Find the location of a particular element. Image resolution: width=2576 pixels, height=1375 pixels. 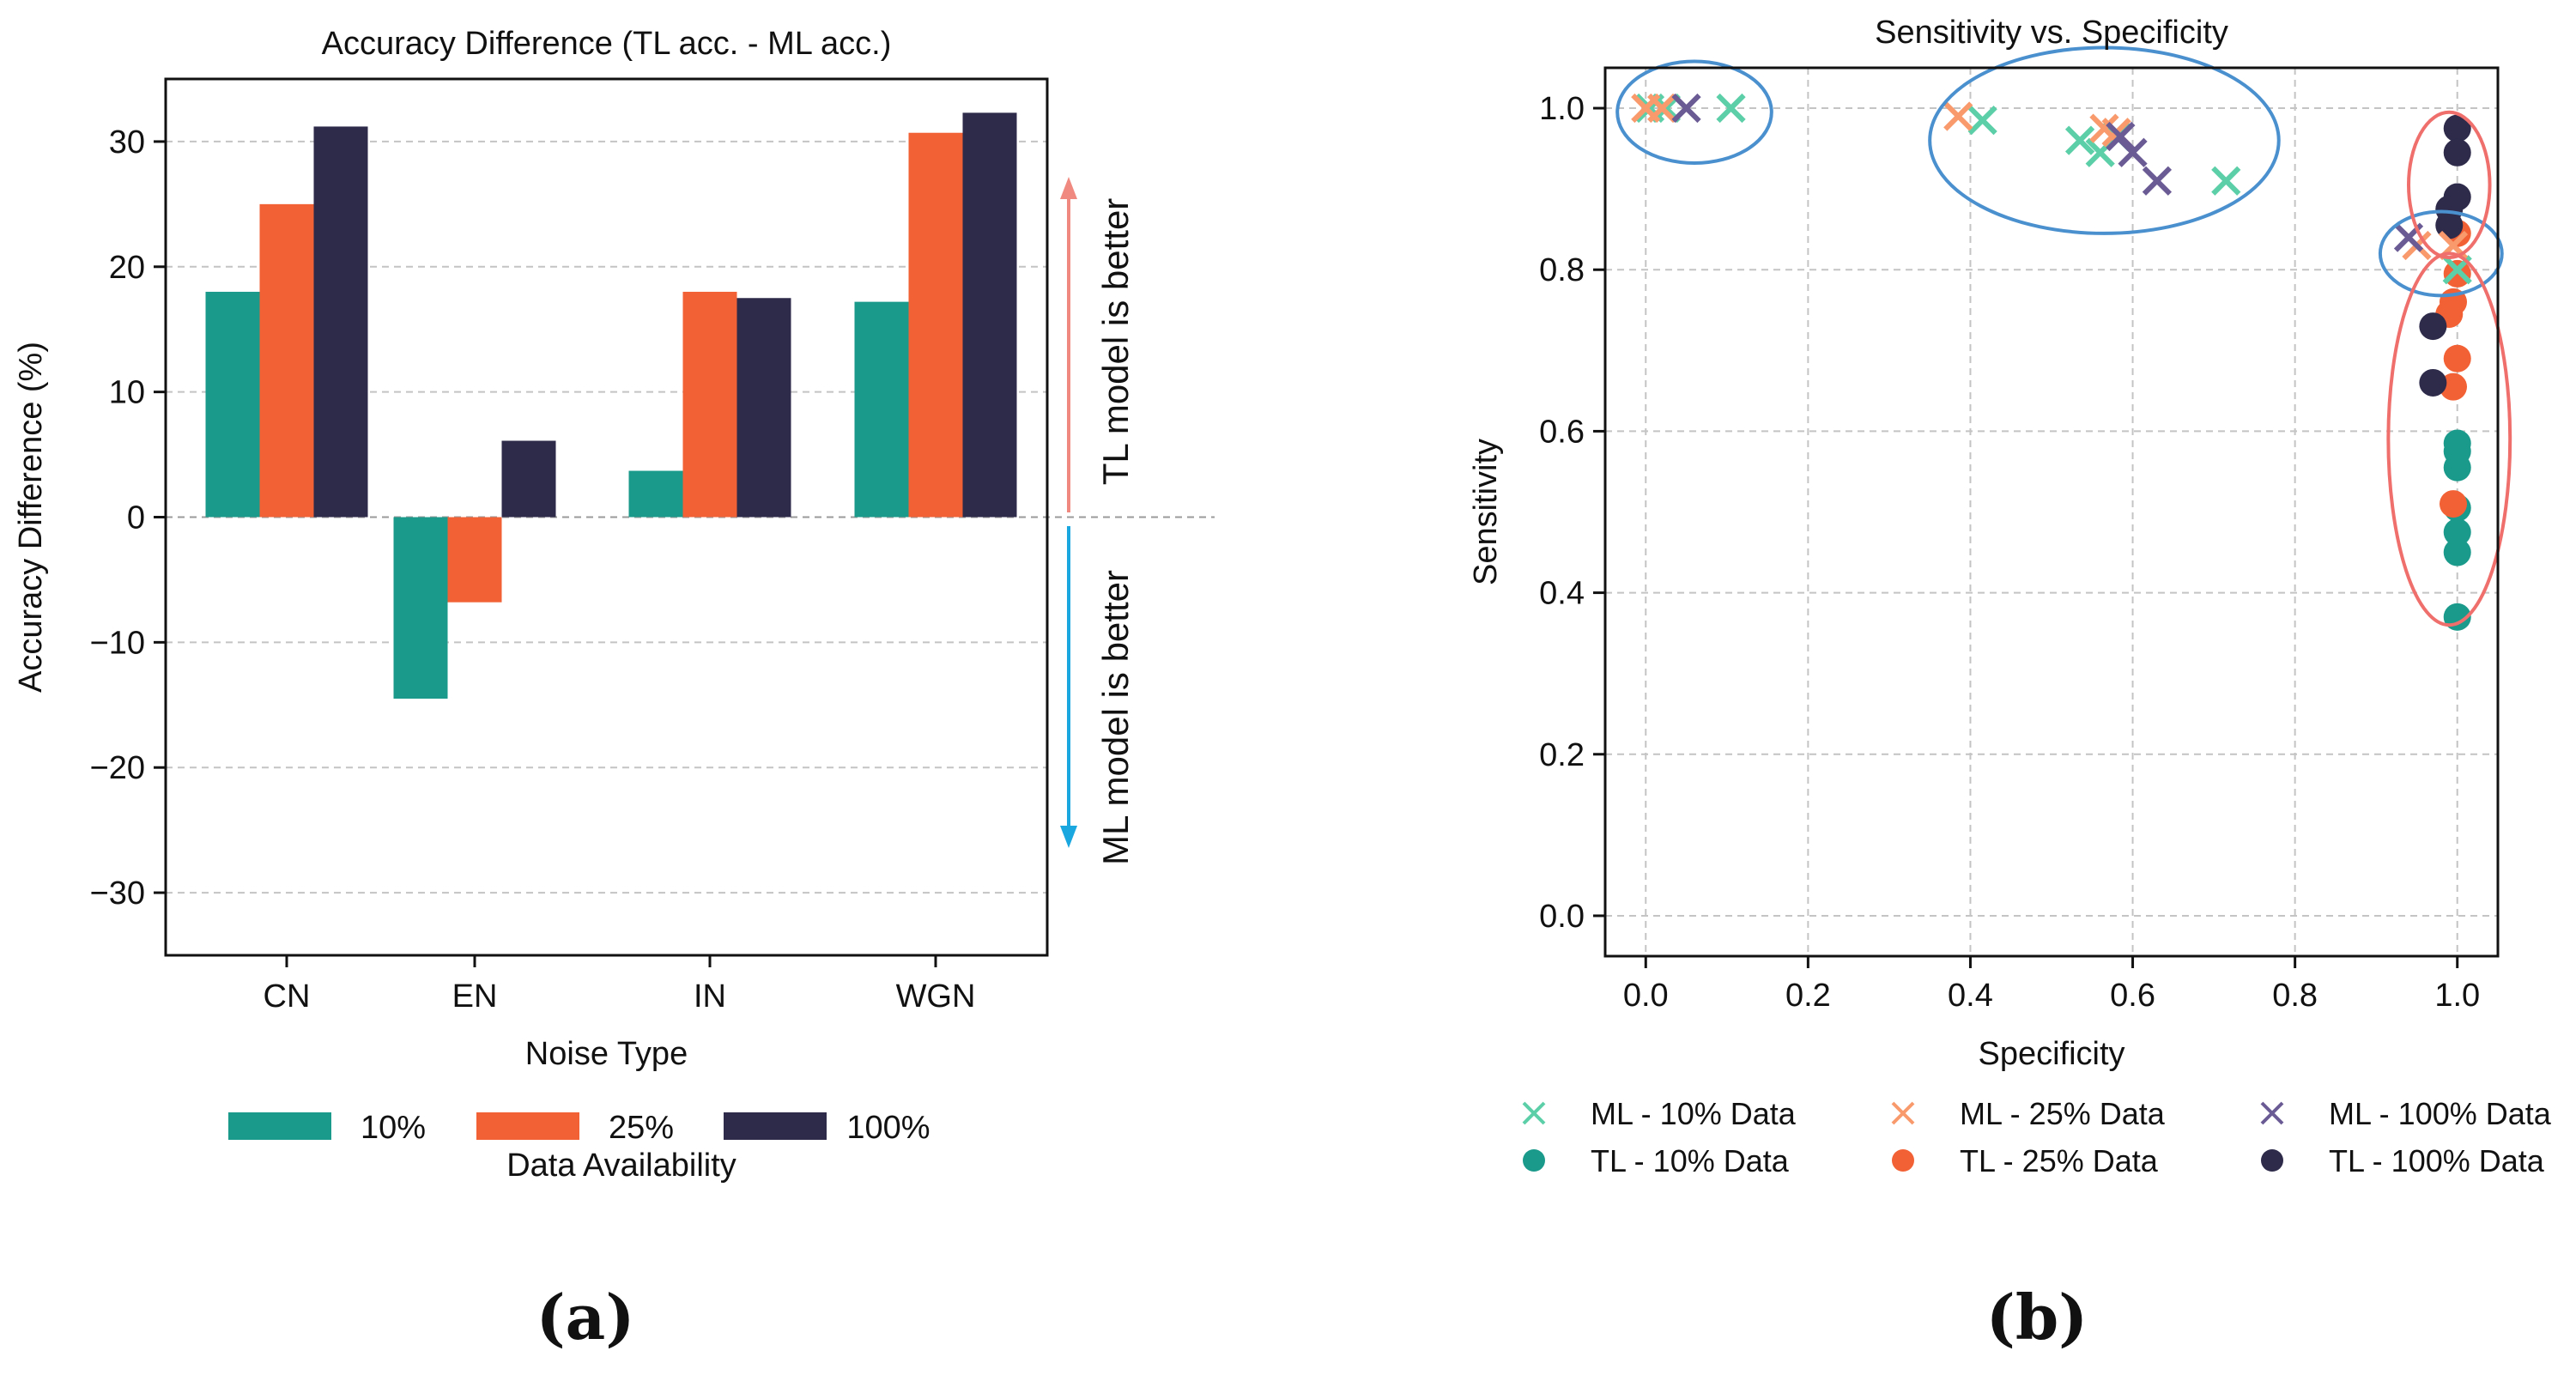

b-points is located at coordinates (2051, 362).